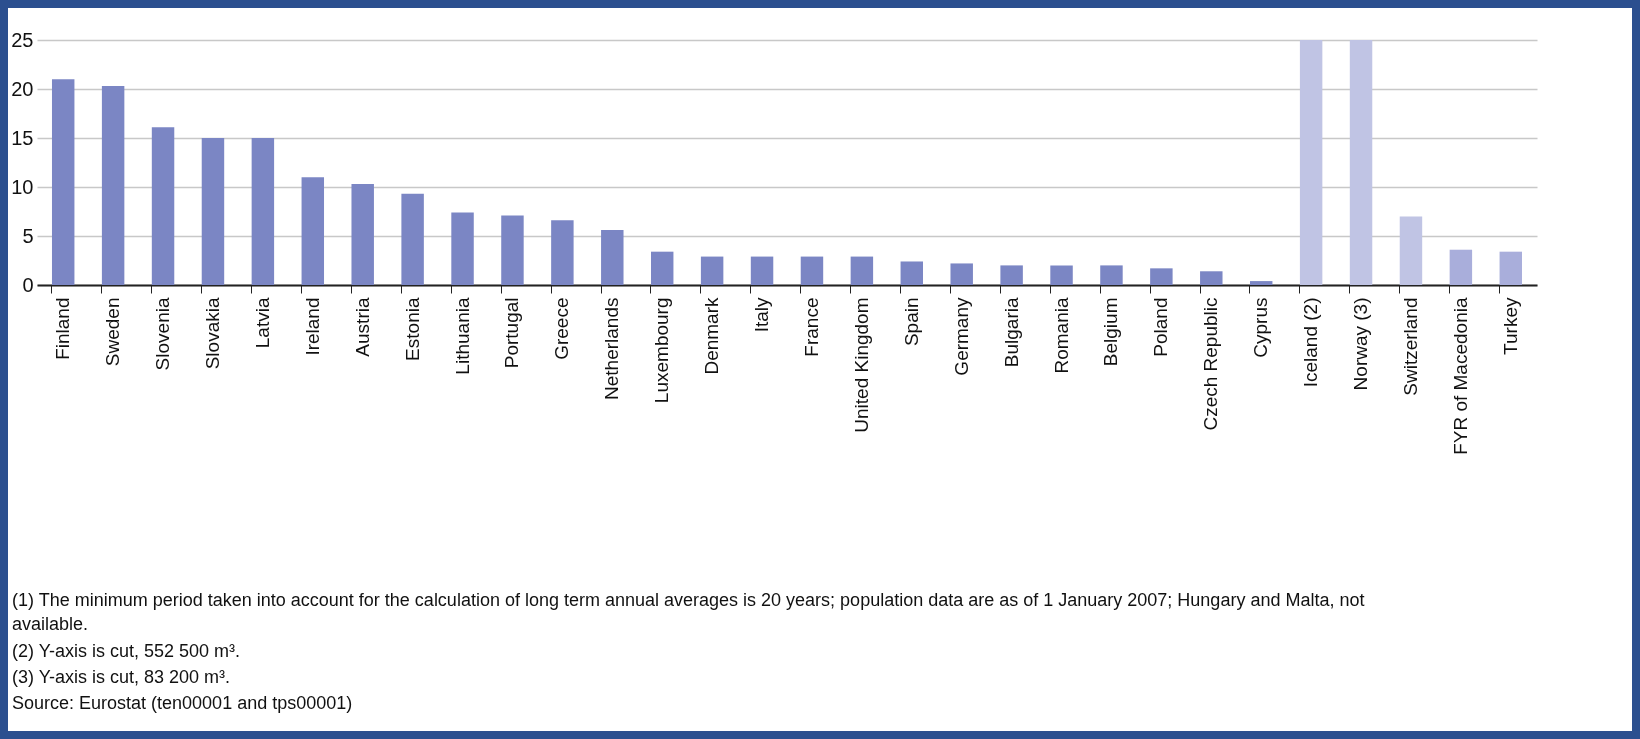  What do you see at coordinates (1361, 344) in the screenshot?
I see `x-tick-label: Norway (3)` at bounding box center [1361, 344].